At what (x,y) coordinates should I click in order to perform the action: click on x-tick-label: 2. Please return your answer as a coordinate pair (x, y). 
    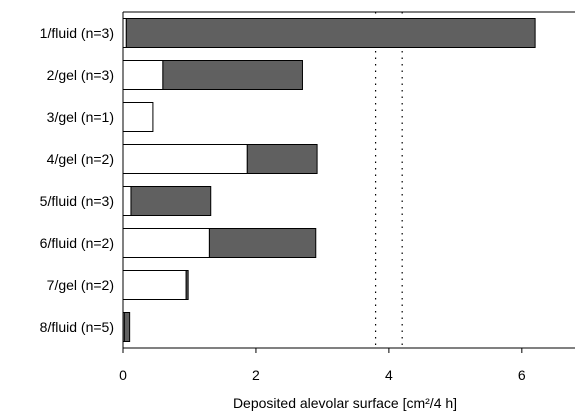
    Looking at the image, I should click on (256, 375).